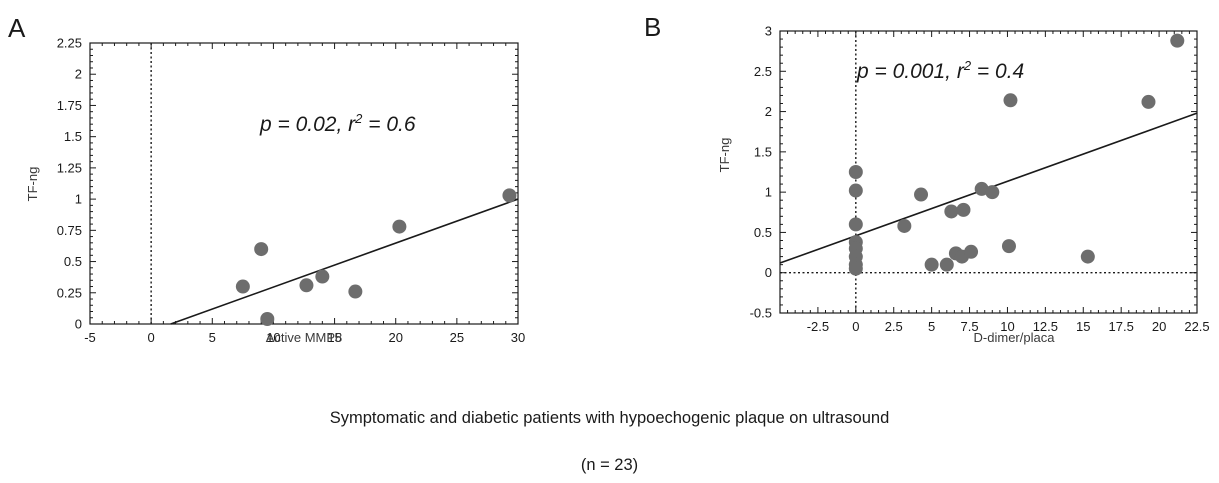 The height and width of the screenshot is (483, 1219). What do you see at coordinates (388, 124) in the screenshot?
I see `panel-a-annotation-r-value: = 0.6` at bounding box center [388, 124].